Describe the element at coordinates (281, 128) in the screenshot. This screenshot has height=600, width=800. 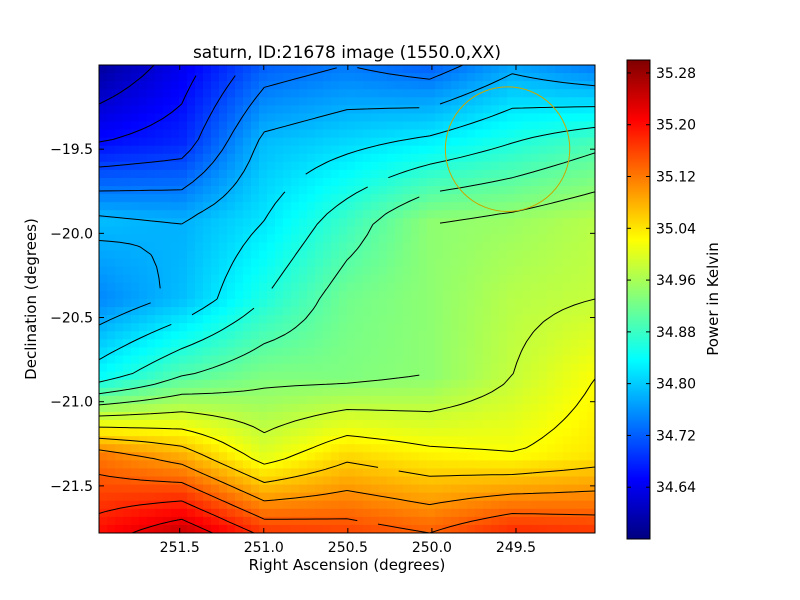
I see `contour-line` at that location.